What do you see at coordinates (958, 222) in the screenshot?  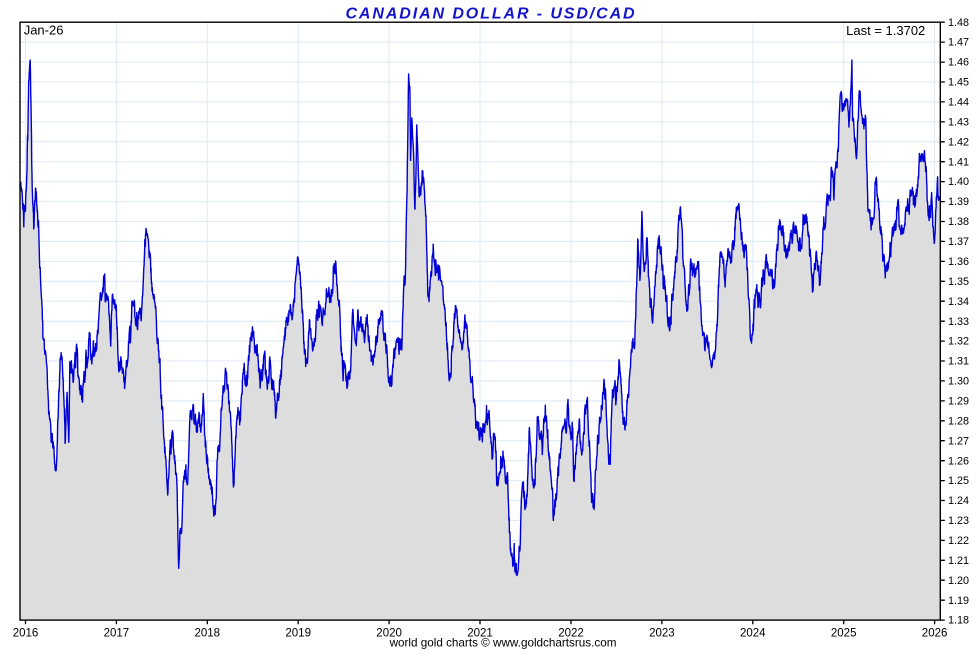 I see `svg-text: 1.38` at bounding box center [958, 222].